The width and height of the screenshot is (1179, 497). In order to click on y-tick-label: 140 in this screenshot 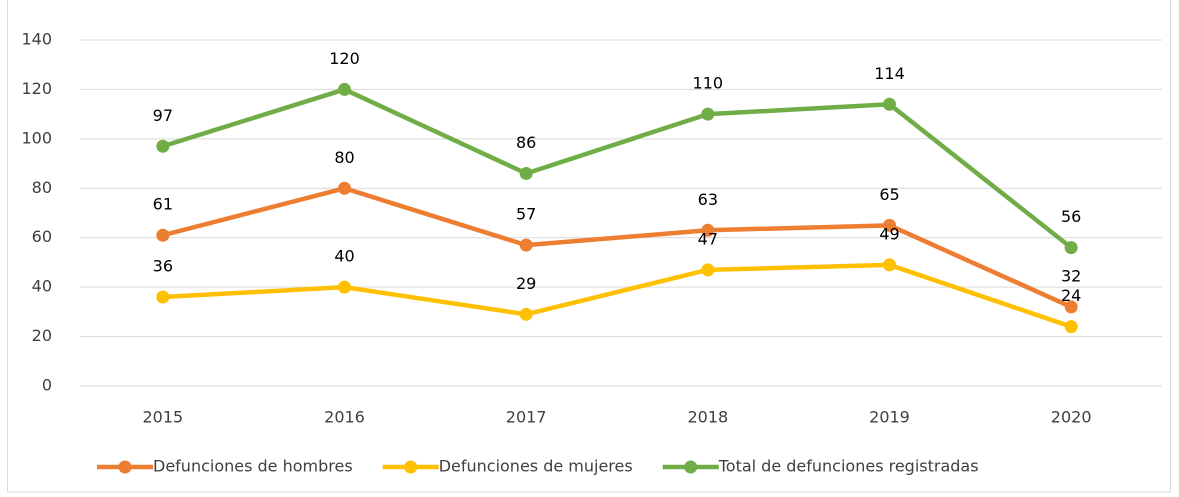, I will do `click(36, 39)`.